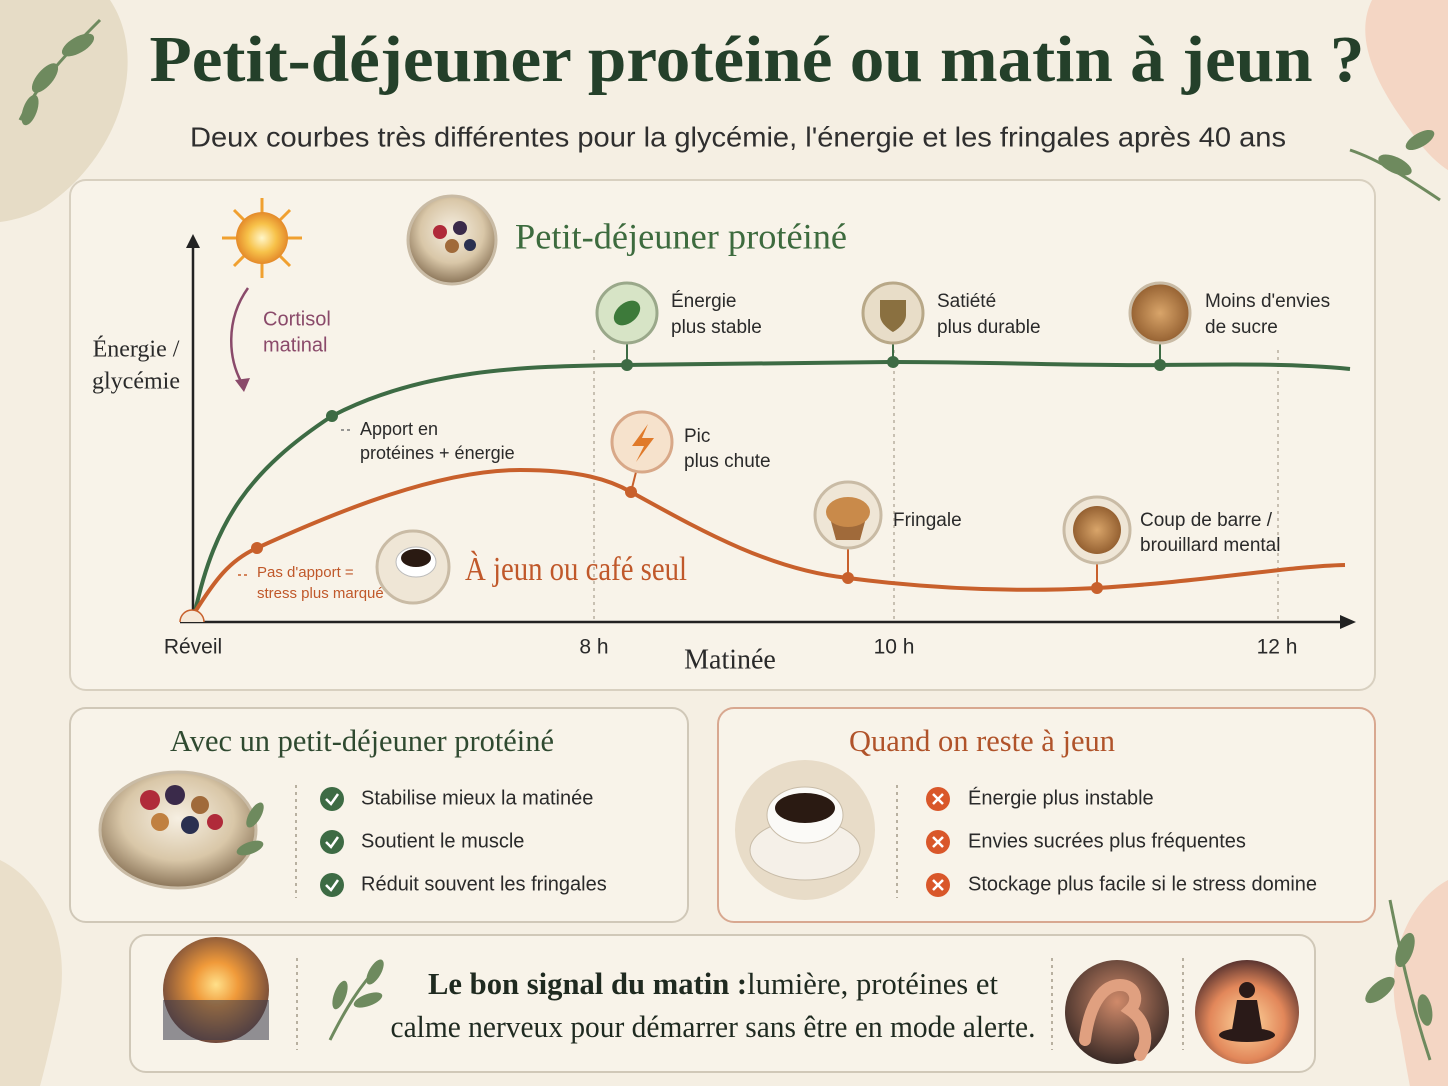  Describe the element at coordinates (416, 558) in the screenshot. I see `coffee-liquid` at that location.